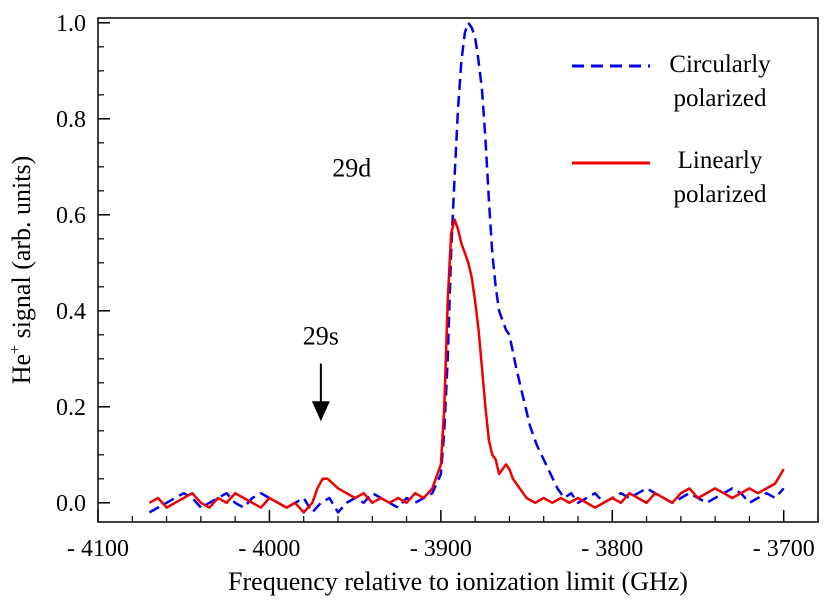 The width and height of the screenshot is (831, 603). I want to click on legend-label-linearly-2: polarized, so click(720, 194).